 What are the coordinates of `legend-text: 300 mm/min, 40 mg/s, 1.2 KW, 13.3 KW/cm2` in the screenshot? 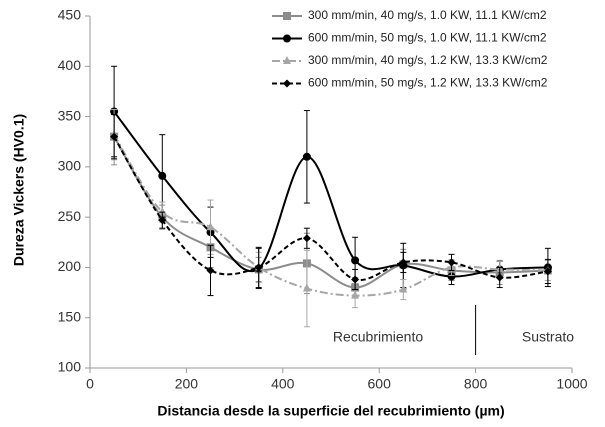 It's located at (428, 60).